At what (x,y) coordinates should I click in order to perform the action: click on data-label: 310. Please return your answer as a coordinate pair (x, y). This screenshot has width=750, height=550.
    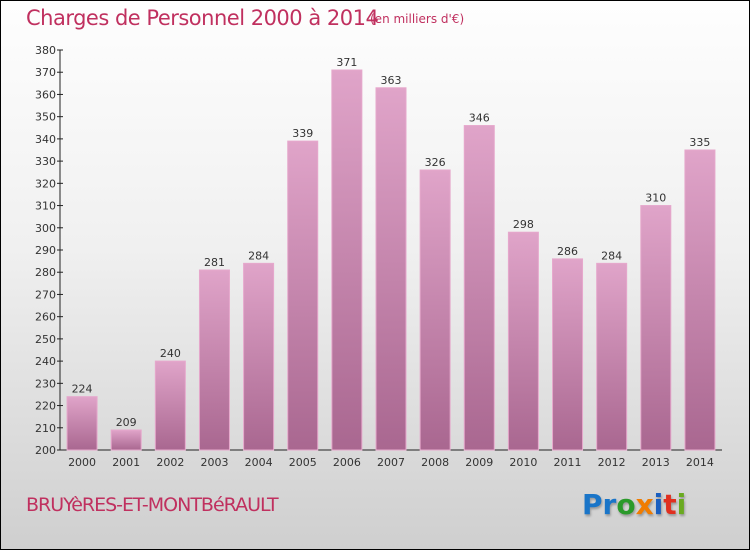
    Looking at the image, I should click on (655, 198).